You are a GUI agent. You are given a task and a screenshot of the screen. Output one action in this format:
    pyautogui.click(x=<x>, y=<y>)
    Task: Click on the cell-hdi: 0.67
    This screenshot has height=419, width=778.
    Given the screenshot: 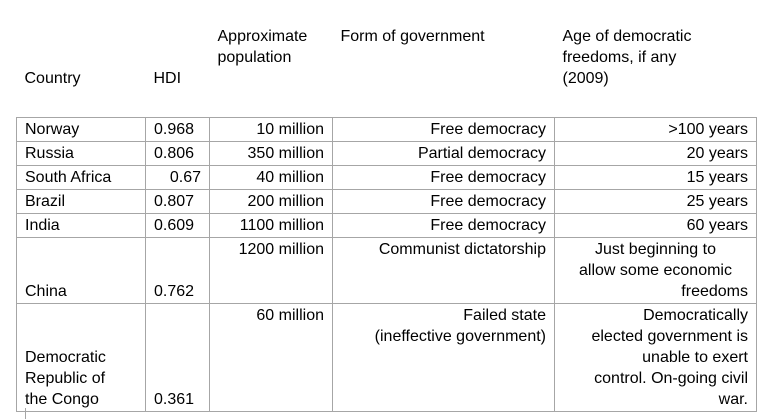 What is the action you would take?
    pyautogui.click(x=177, y=177)
    